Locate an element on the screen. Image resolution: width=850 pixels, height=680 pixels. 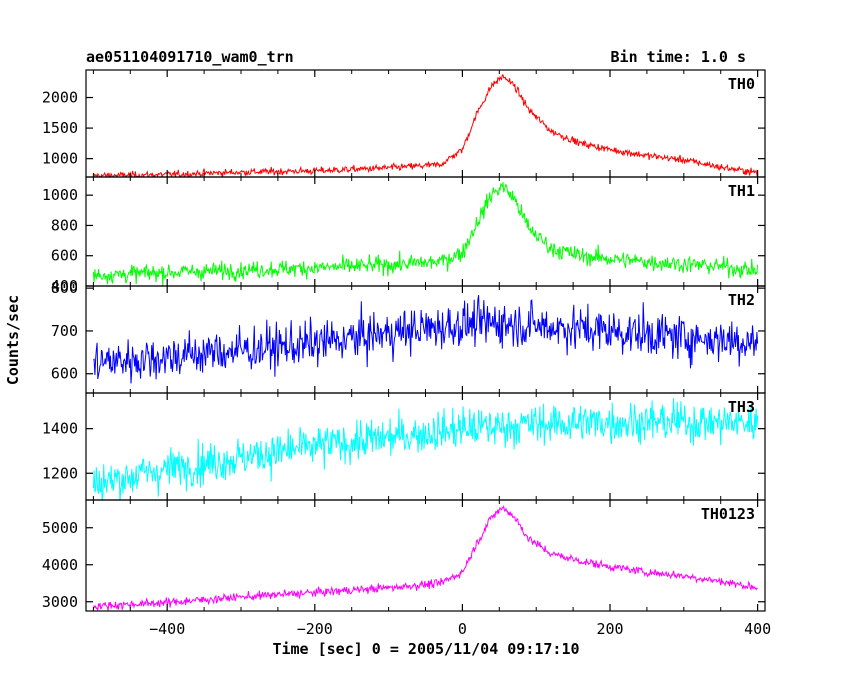
series-label: TH1 is located at coordinates (741, 191).